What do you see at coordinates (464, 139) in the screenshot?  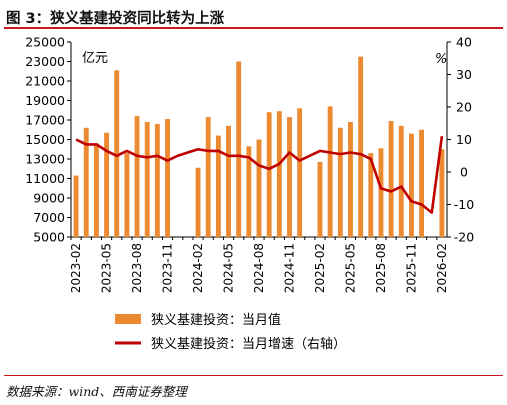 I see `right-tick-label: 10` at bounding box center [464, 139].